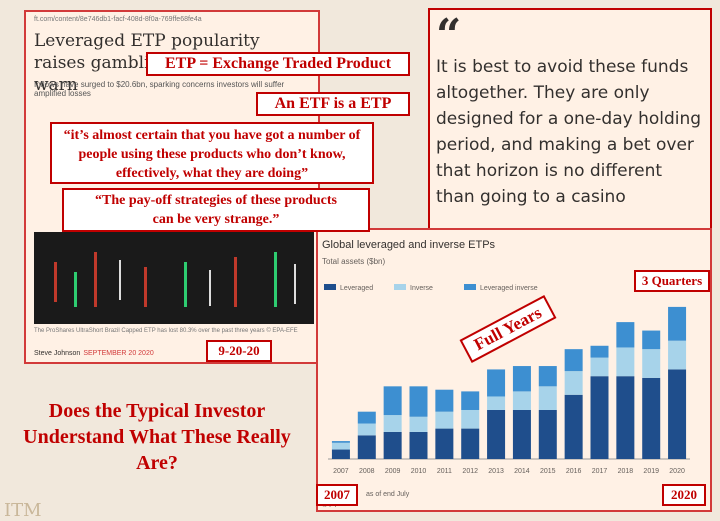  Describe the element at coordinates (449, 35) in the screenshot. I see `quote-mark: “` at that location.